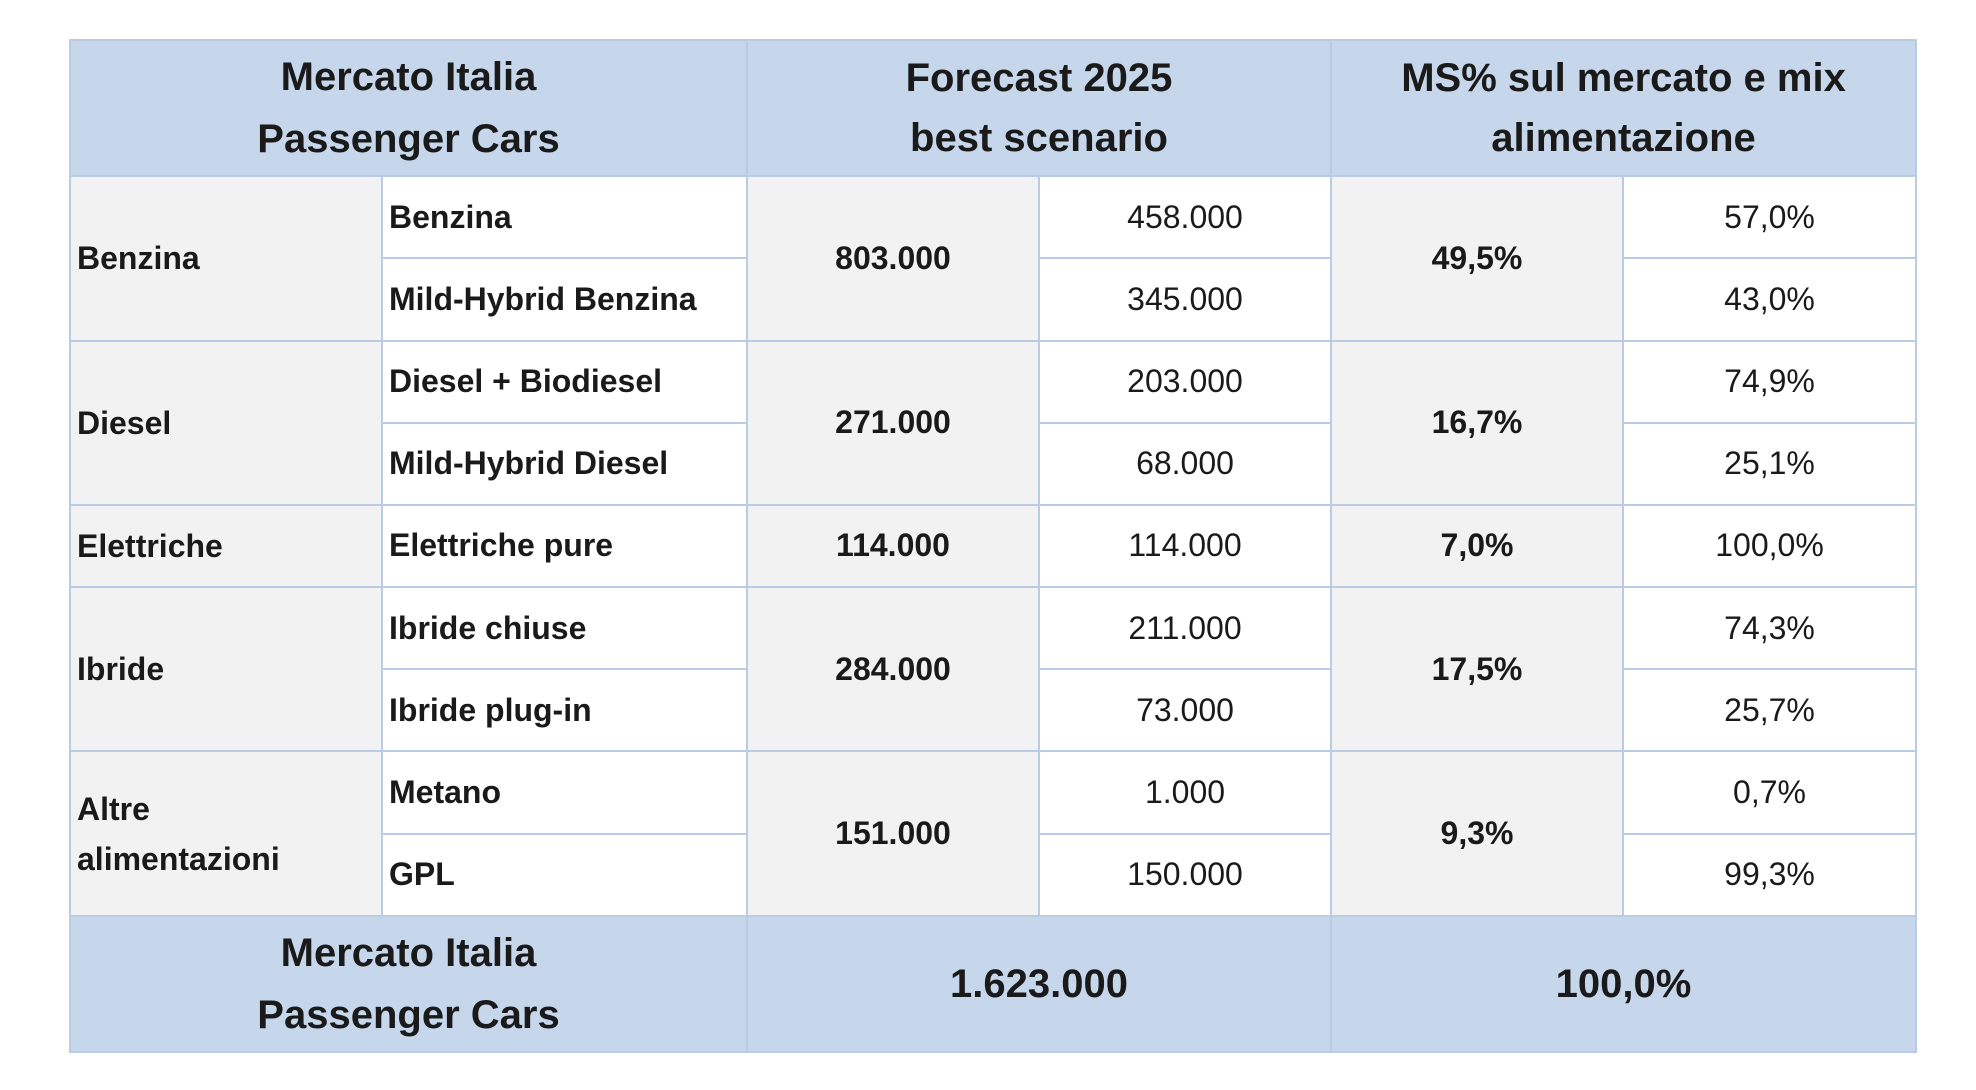 The image size is (1976, 1090). Describe the element at coordinates (1185, 874) in the screenshot. I see `subcategory-value-cell: 150.000` at that location.